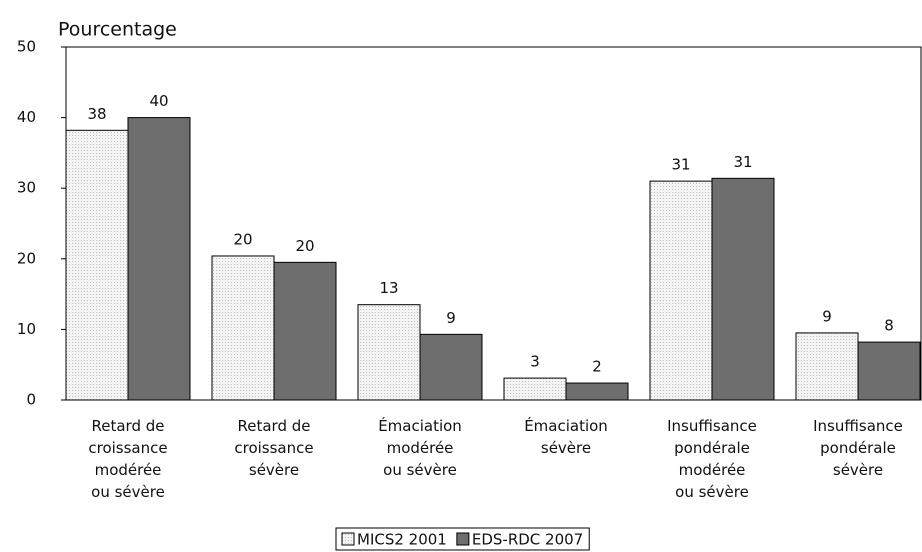 This screenshot has height=552, width=922. I want to click on legend-label: MICS2 2001, so click(402, 540).